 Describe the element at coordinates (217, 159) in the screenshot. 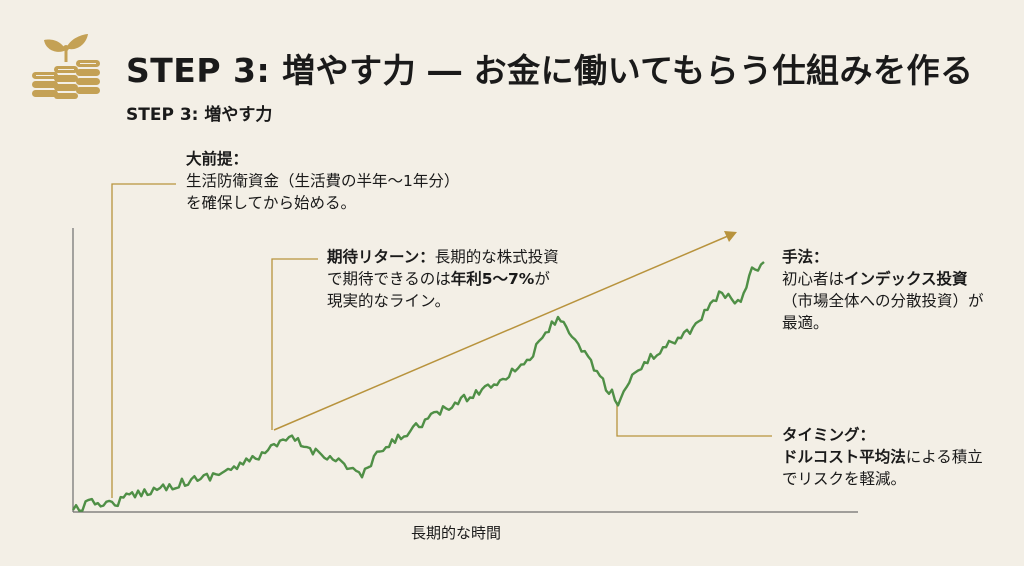

I see `note-premise-heading: 大前提：` at that location.